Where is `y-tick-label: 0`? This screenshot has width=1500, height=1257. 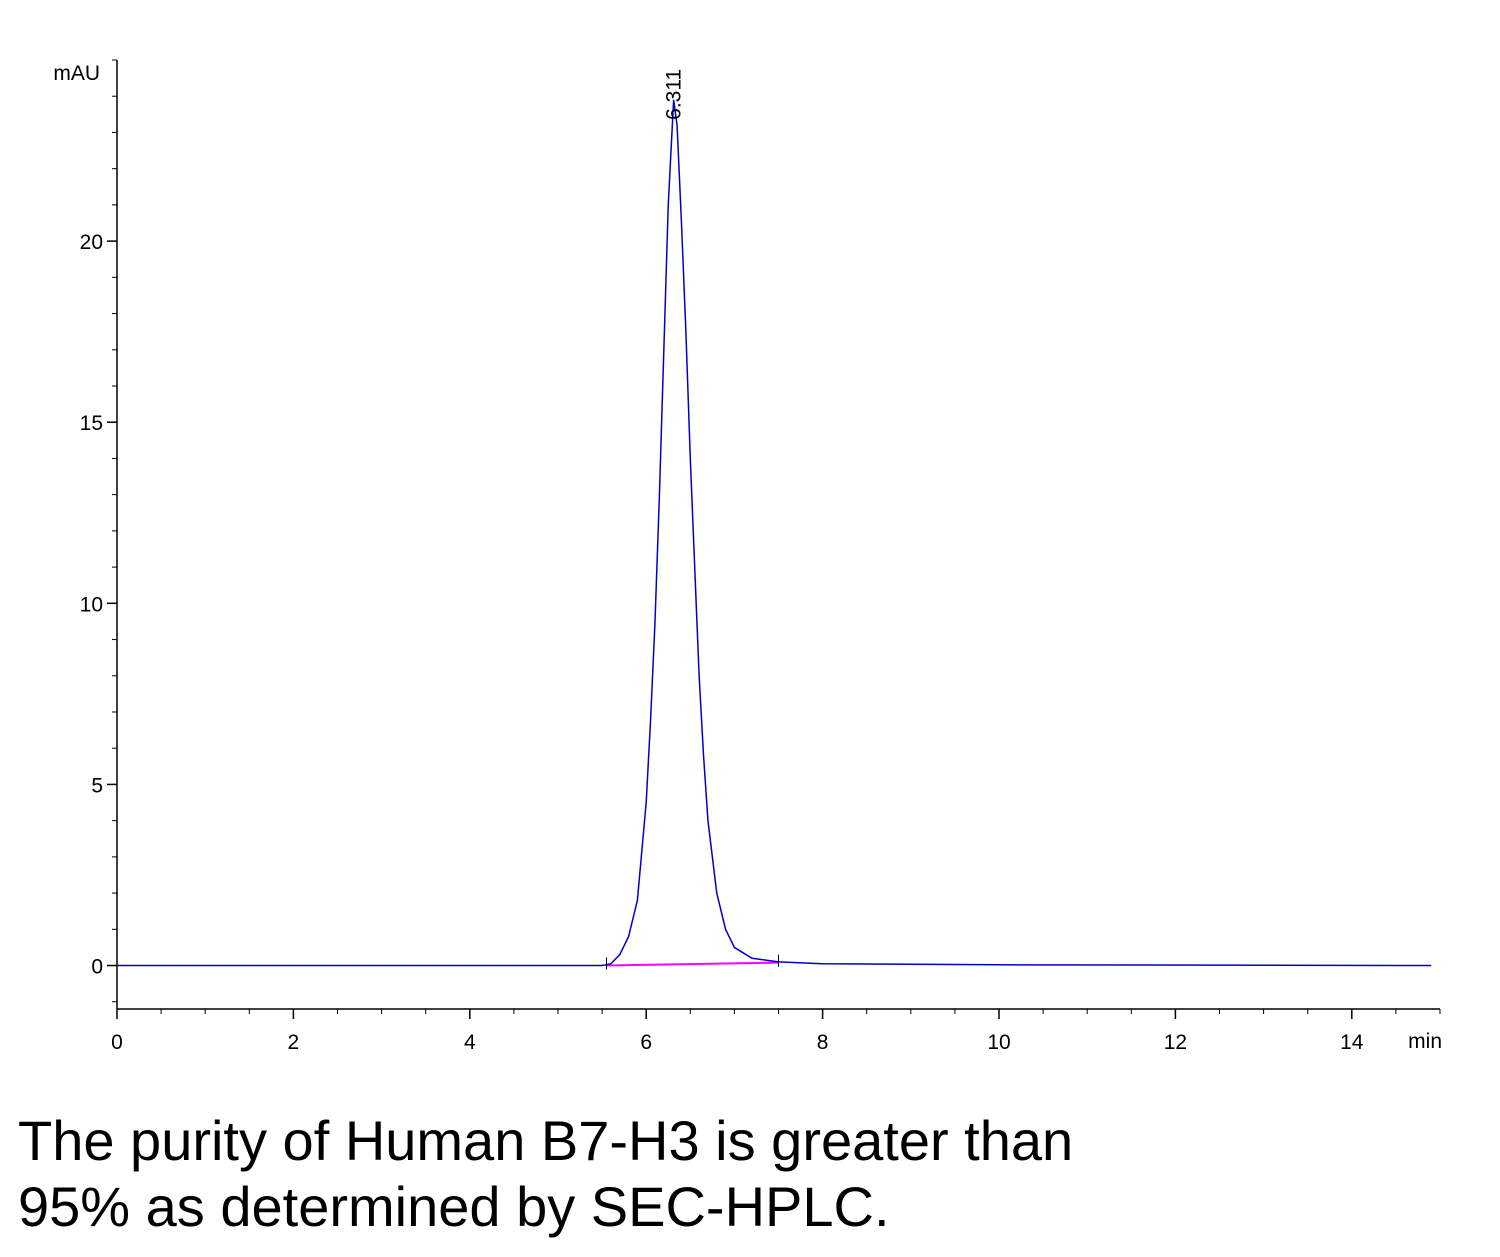
y-tick-label: 0 is located at coordinates (97, 967).